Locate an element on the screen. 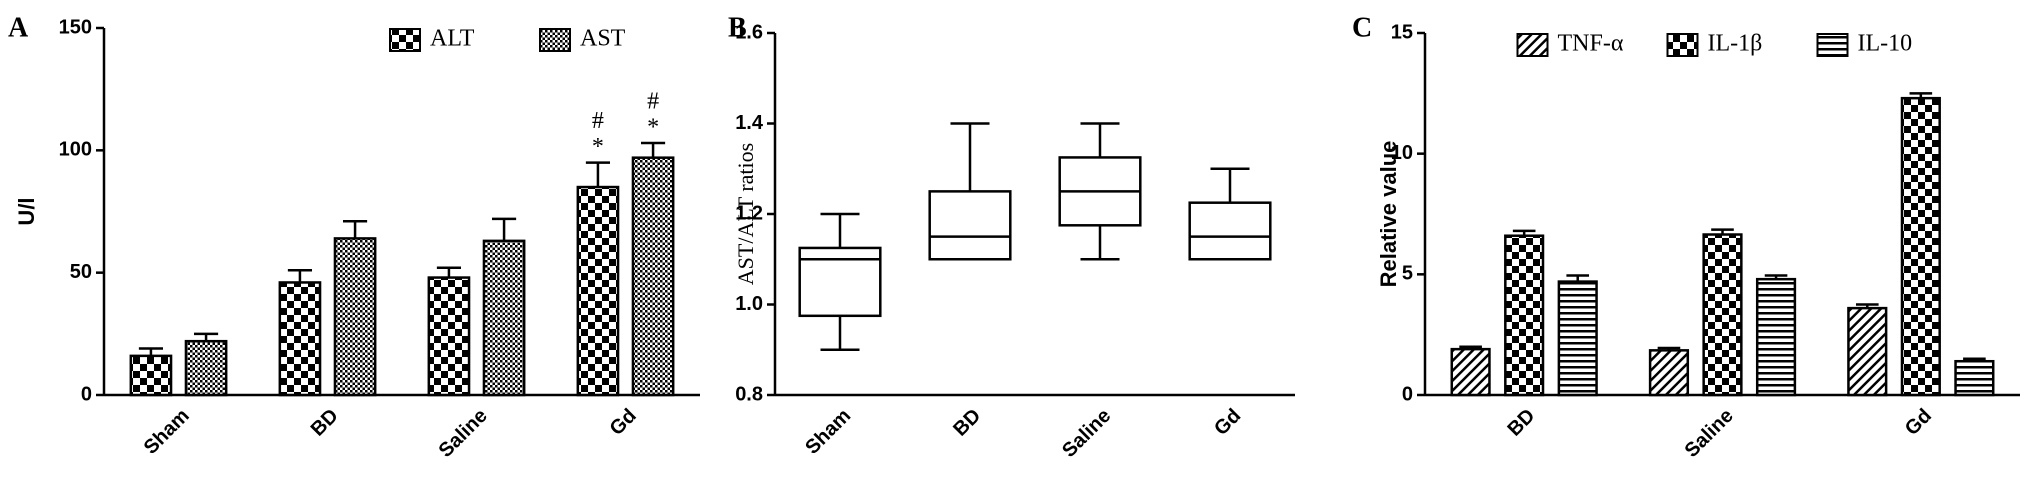 The height and width of the screenshot is (494, 2031). y-axis-label: AST/ALT ratios is located at coordinates (745, 214).